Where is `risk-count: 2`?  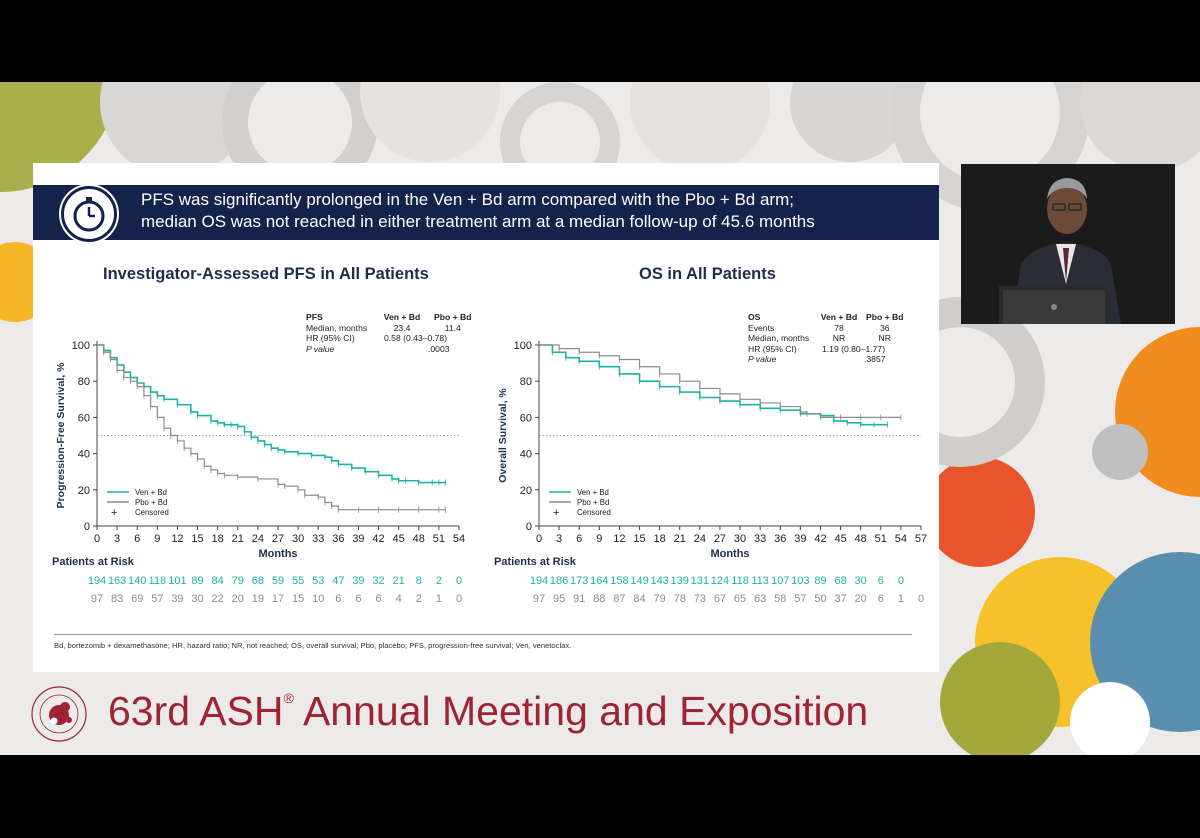
risk-count: 2 is located at coordinates (438, 581).